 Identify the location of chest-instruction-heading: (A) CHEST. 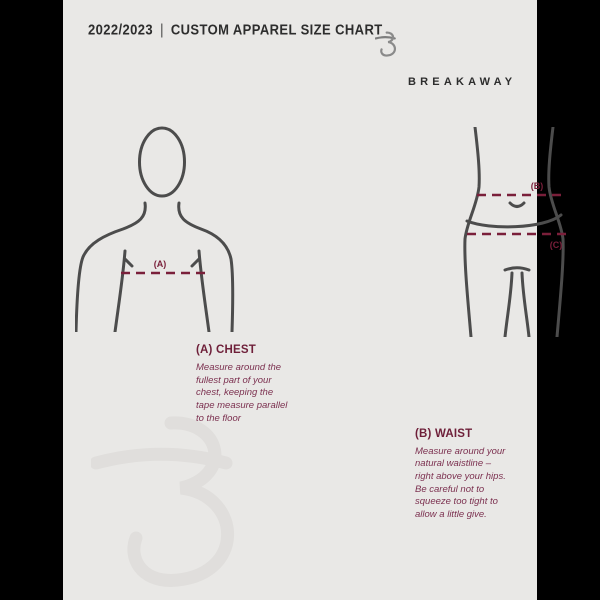
(226, 350).